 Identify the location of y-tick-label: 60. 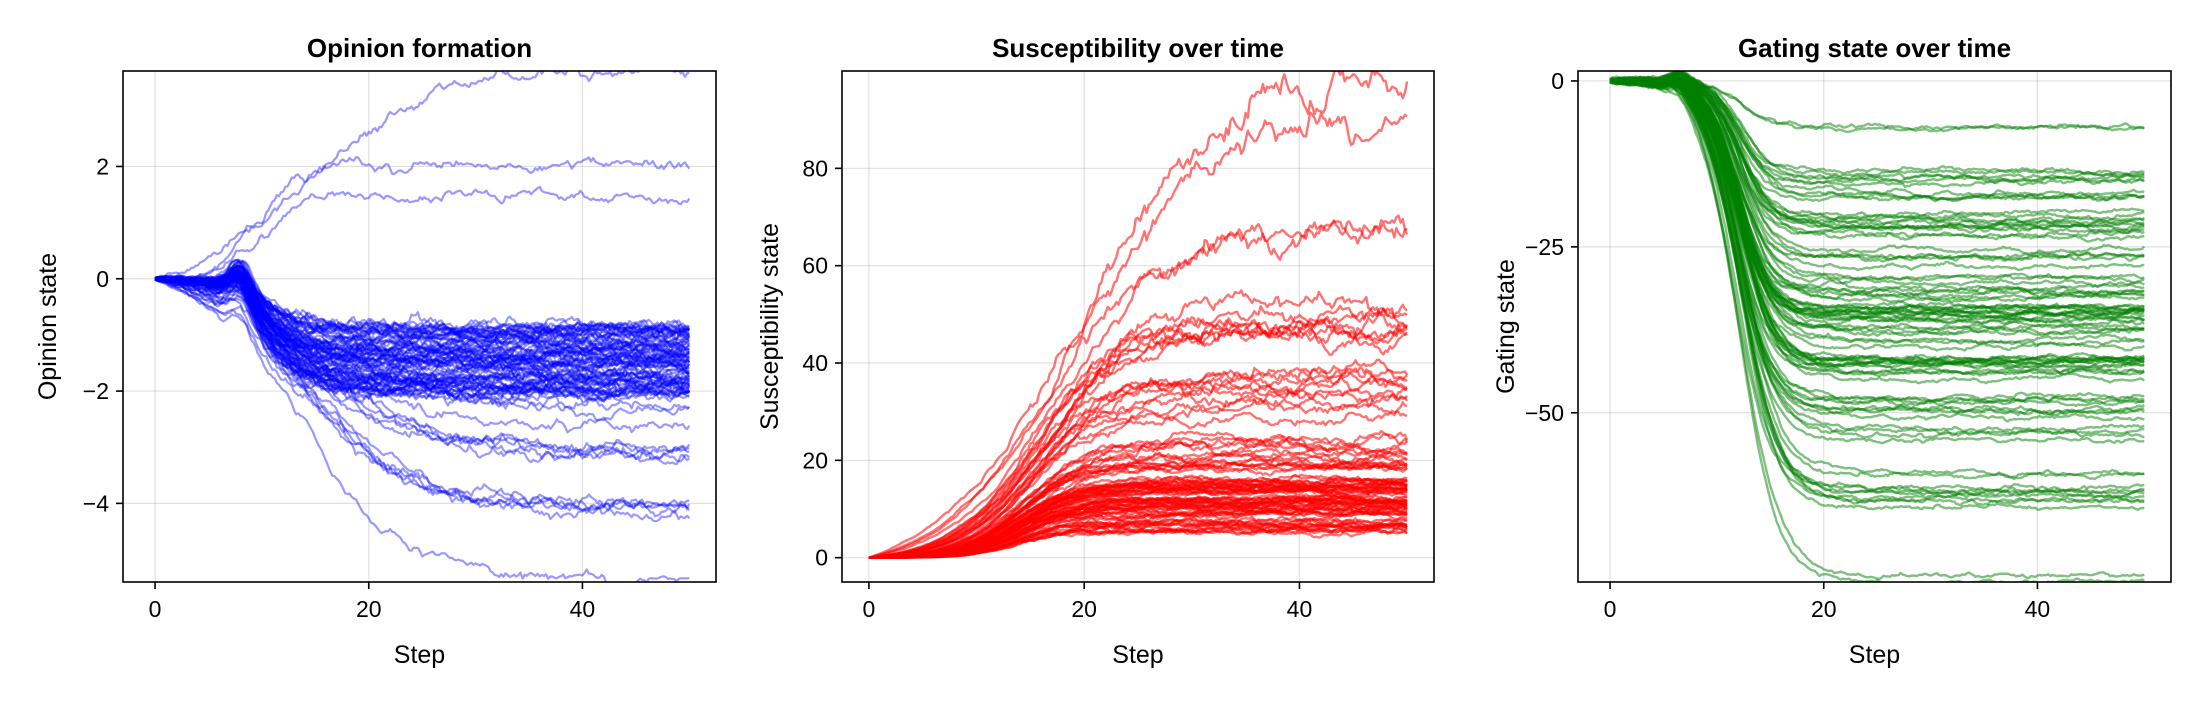
(815, 266).